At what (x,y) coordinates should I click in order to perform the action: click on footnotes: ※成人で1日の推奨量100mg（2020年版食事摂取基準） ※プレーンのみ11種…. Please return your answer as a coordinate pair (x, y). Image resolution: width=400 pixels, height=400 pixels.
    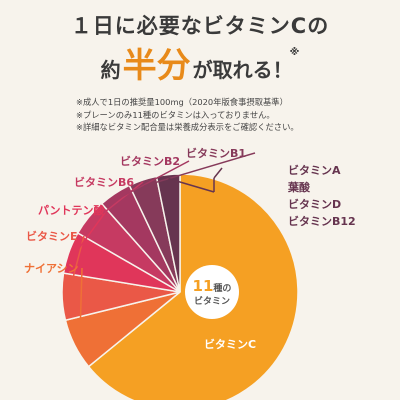
    Looking at the image, I should click on (236, 115).